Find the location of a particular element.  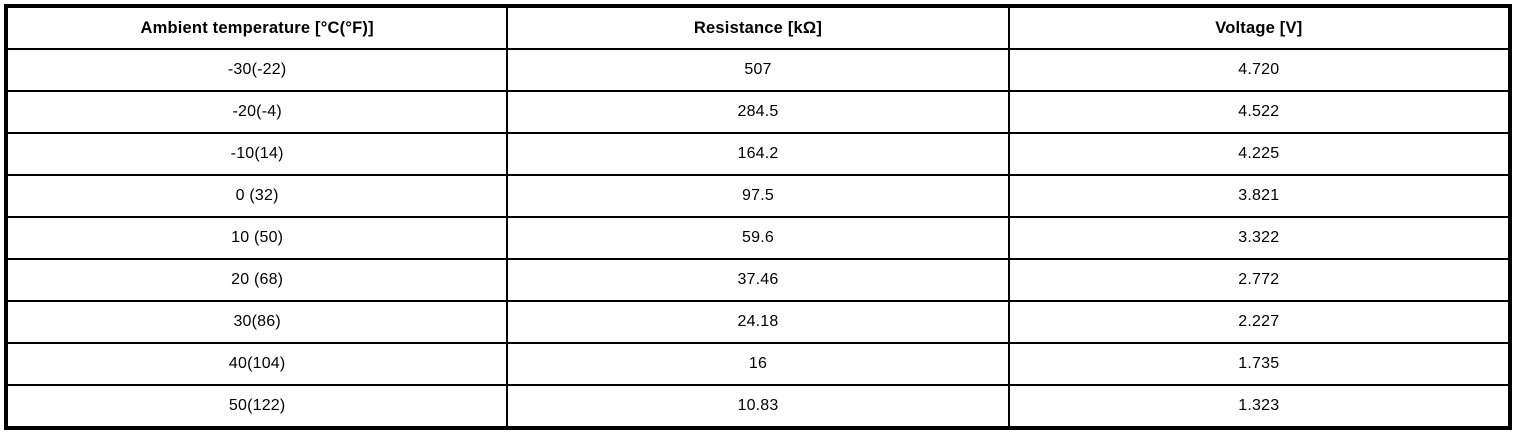

cell-resistance: 10.83 is located at coordinates (758, 406).